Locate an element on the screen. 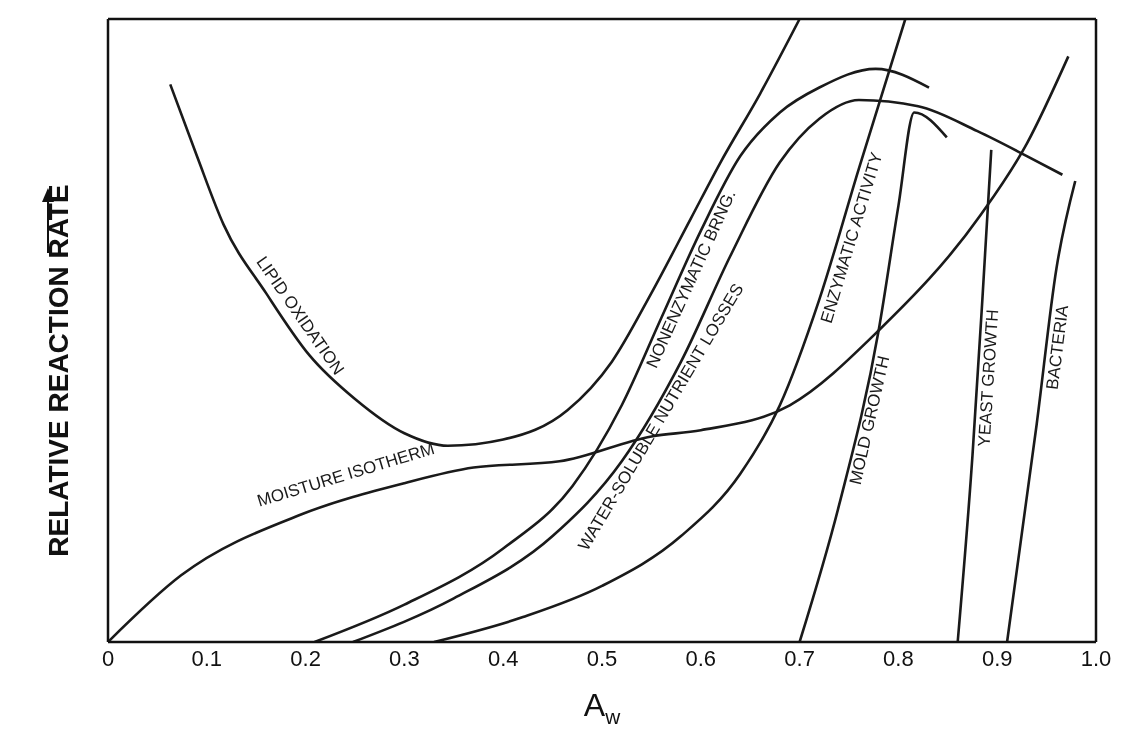 The width and height of the screenshot is (1131, 742). text: MOLD GROWTH is located at coordinates (869, 420).